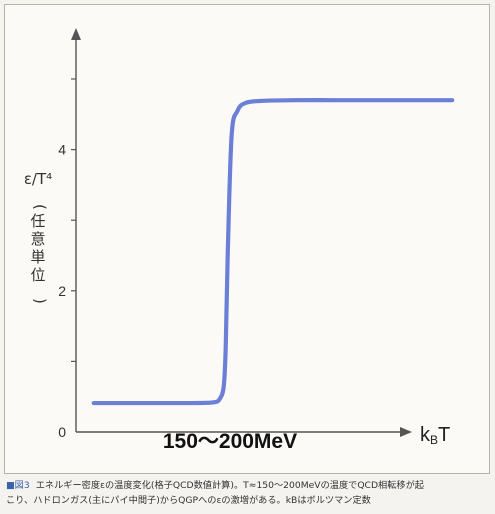 The width and height of the screenshot is (495, 514). What do you see at coordinates (62, 432) in the screenshot?
I see `y-tick-label: 0` at bounding box center [62, 432].